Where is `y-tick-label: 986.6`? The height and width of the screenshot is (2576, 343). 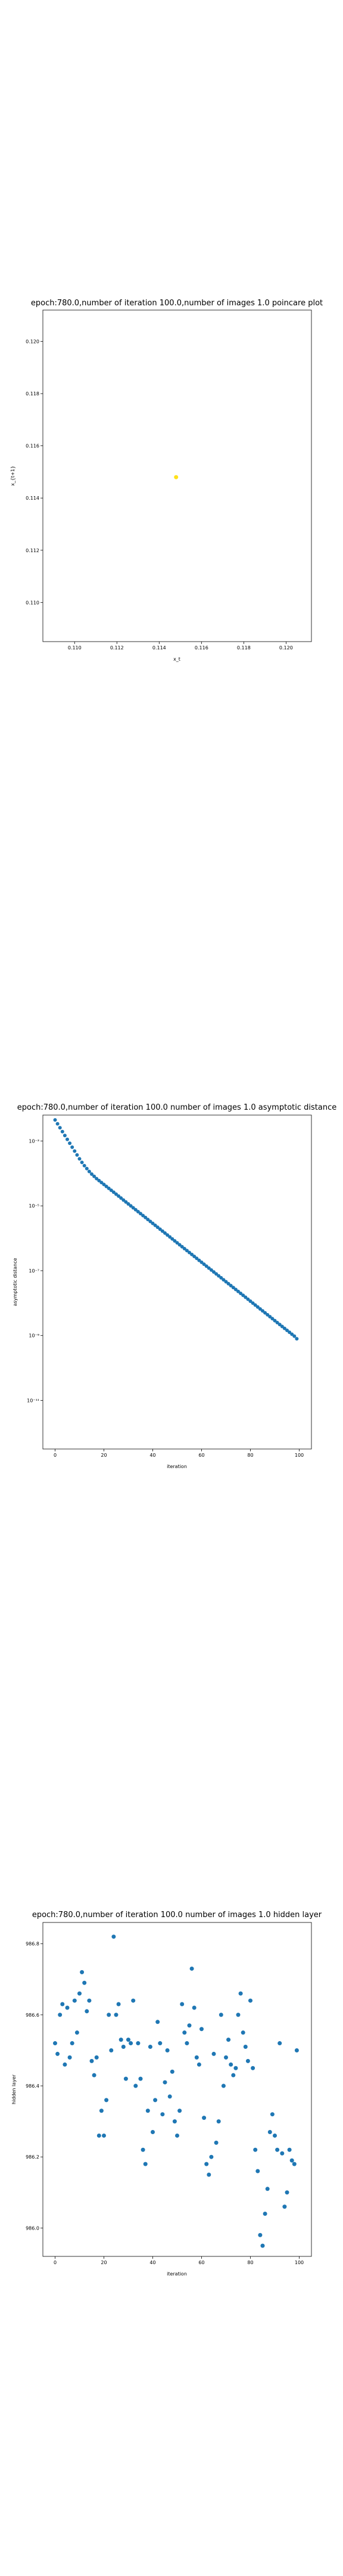
y-tick-label: 986.6 is located at coordinates (33, 2015).